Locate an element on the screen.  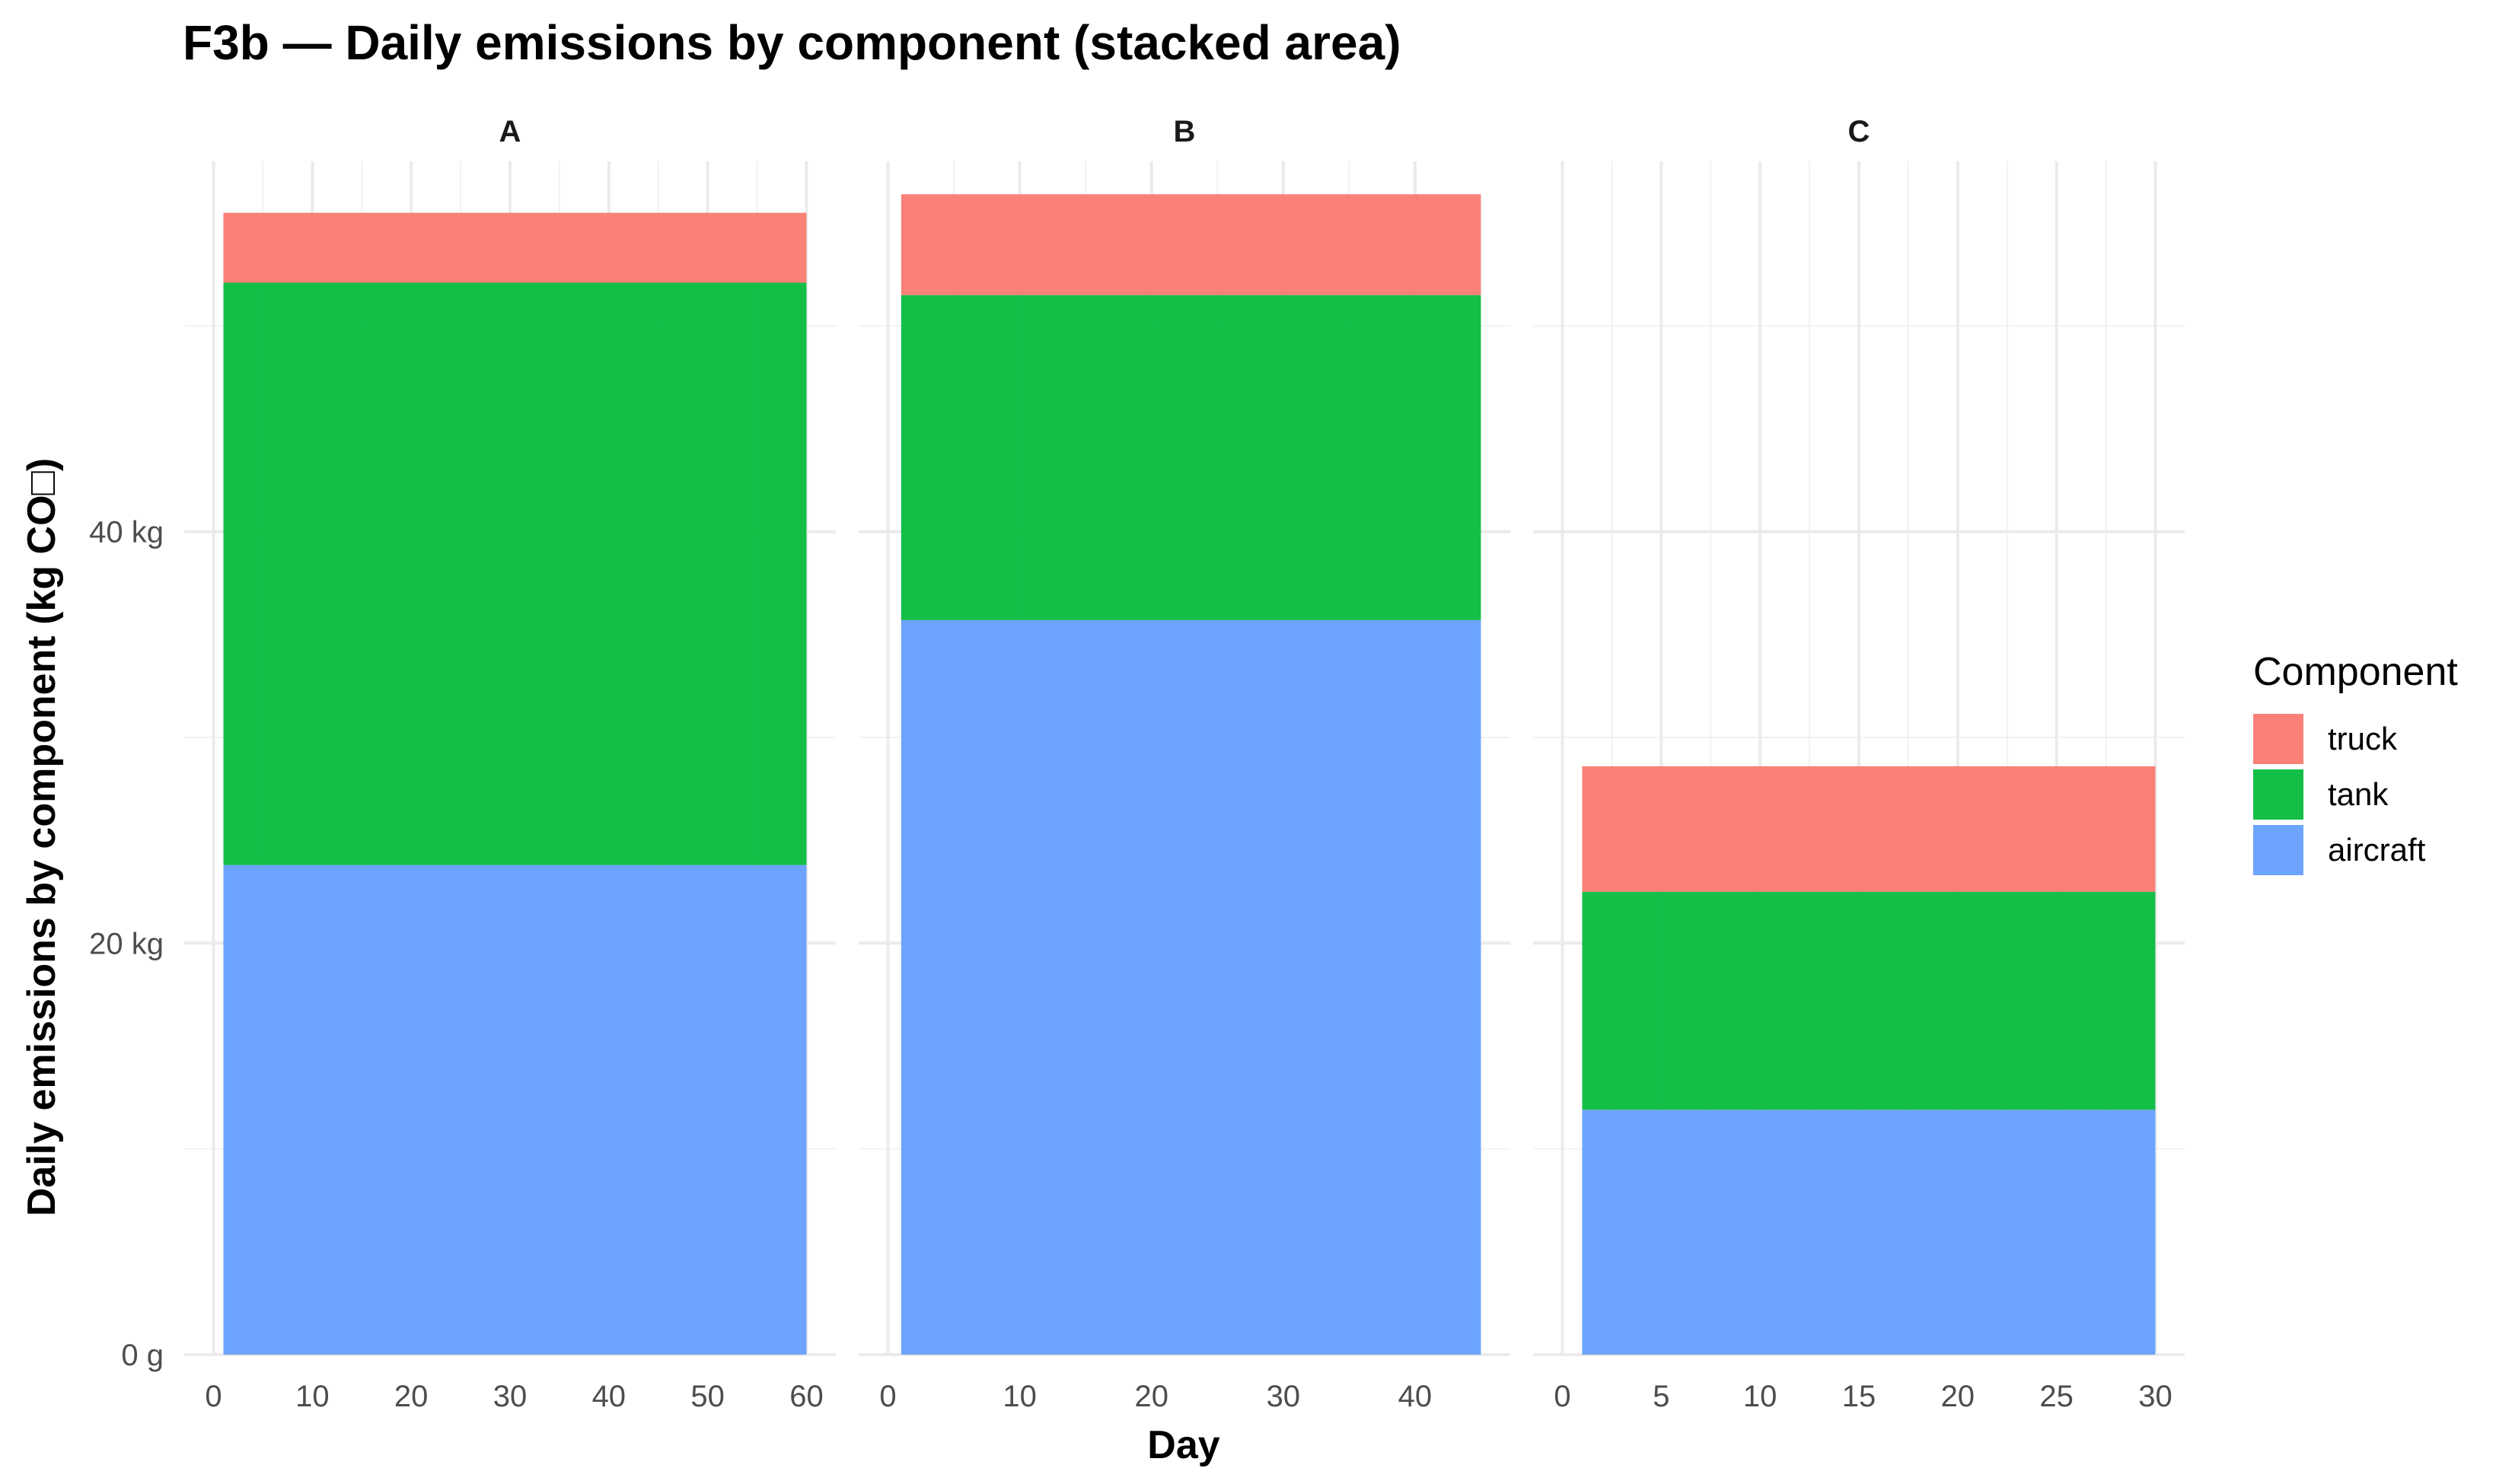
legend-swatch-truck is located at coordinates (2278, 739).